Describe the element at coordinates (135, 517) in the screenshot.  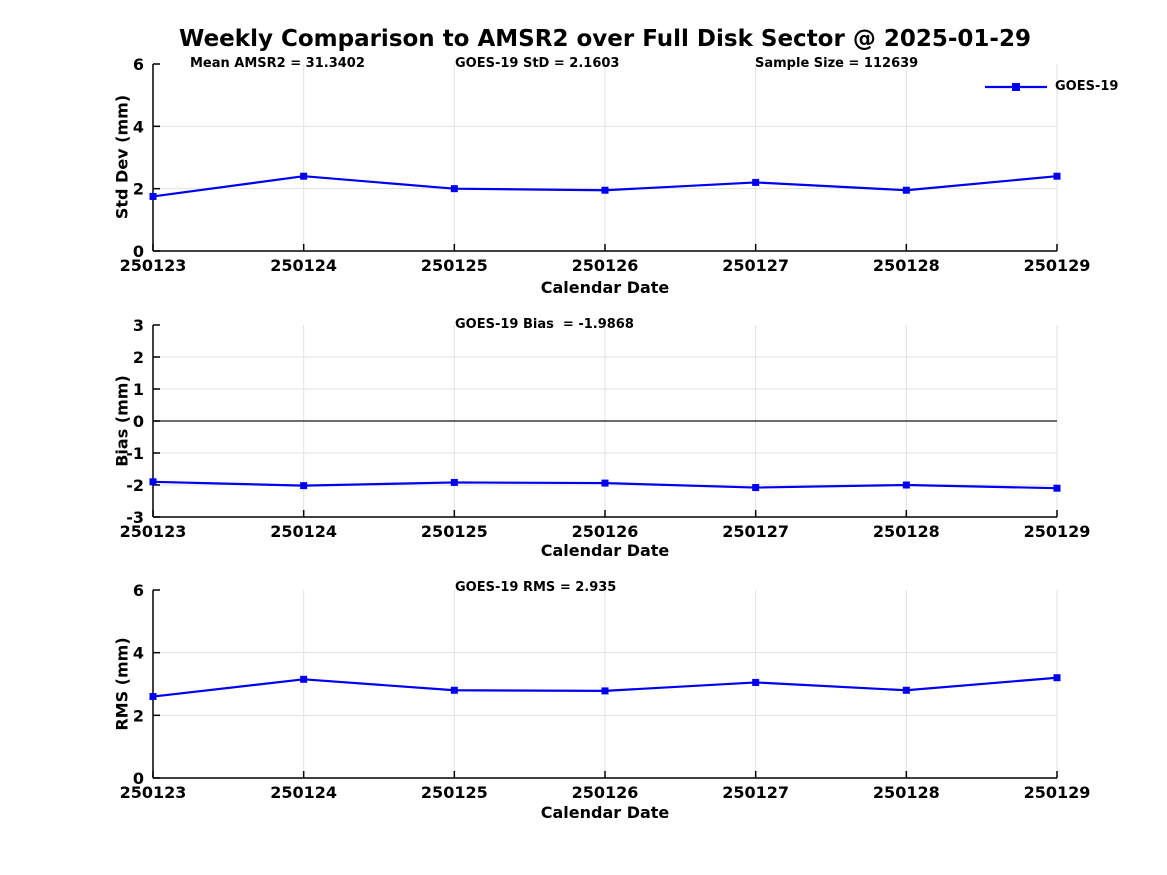
I see `y-tick-label: -3` at that location.